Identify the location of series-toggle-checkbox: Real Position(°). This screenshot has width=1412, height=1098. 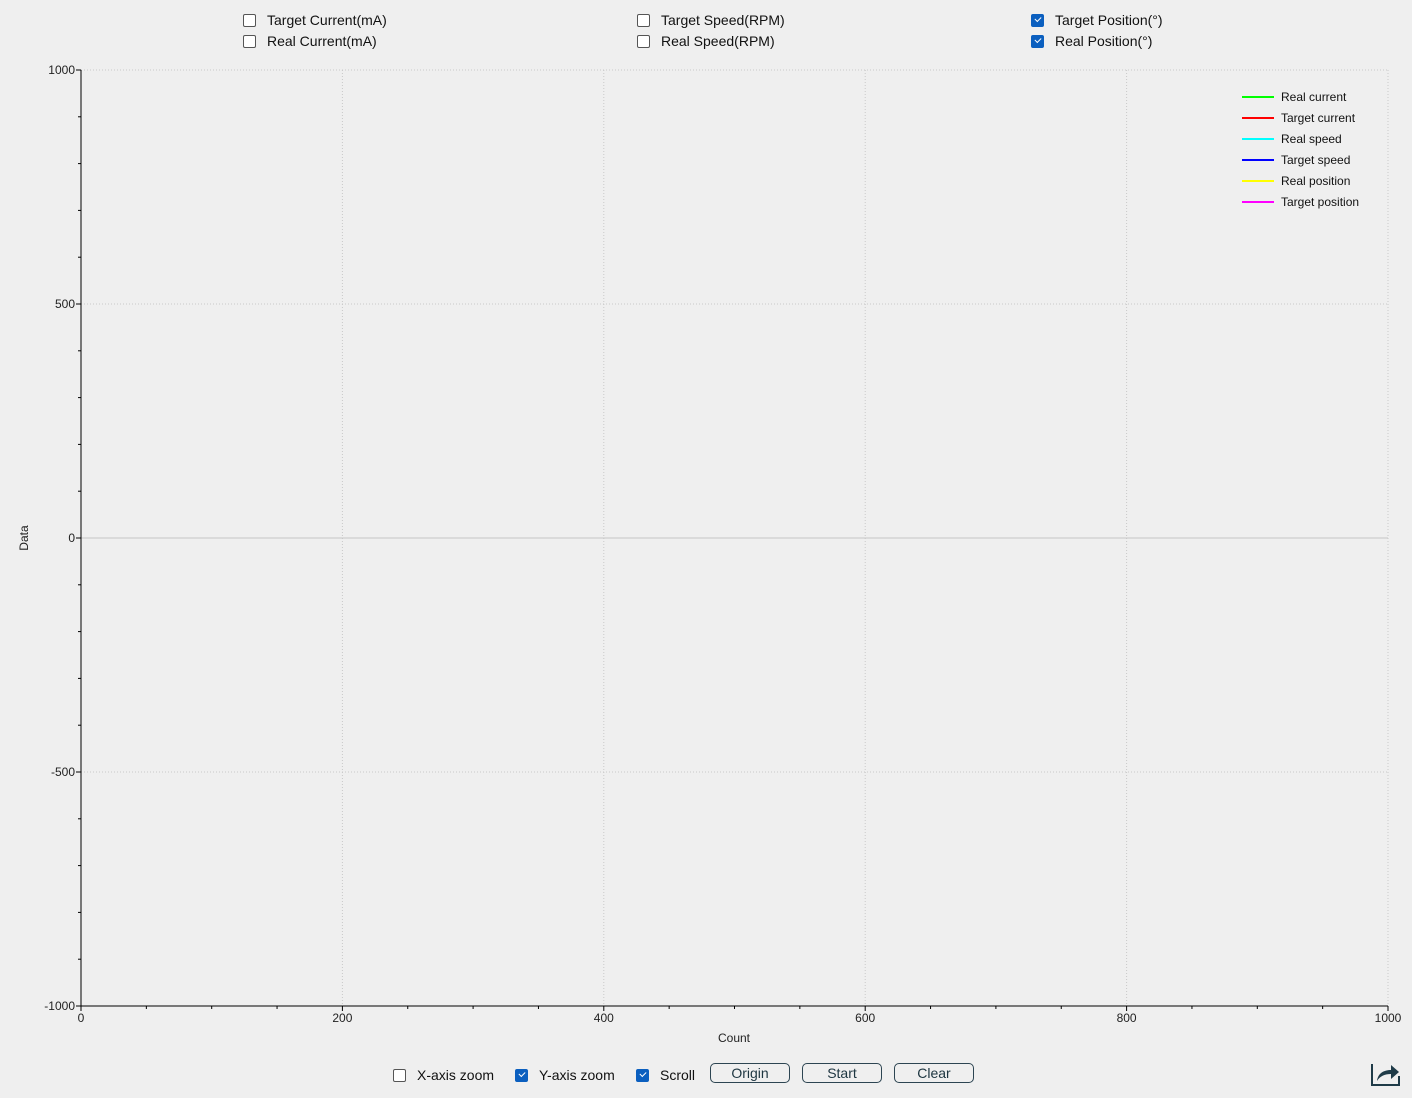
(1091, 41).